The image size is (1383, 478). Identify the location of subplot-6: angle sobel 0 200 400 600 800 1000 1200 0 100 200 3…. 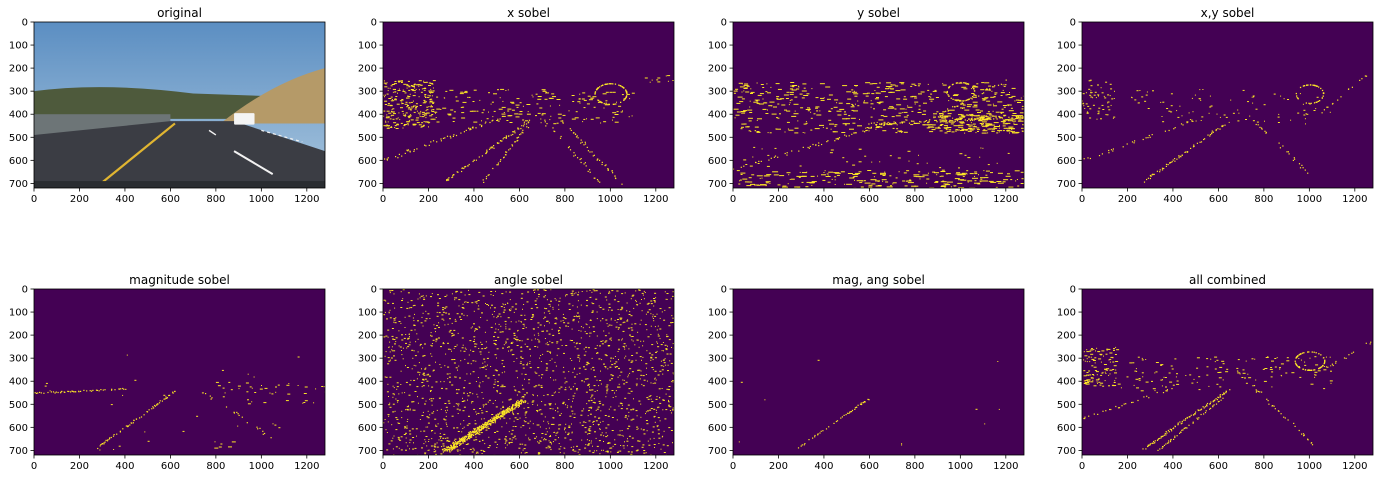
(516, 372).